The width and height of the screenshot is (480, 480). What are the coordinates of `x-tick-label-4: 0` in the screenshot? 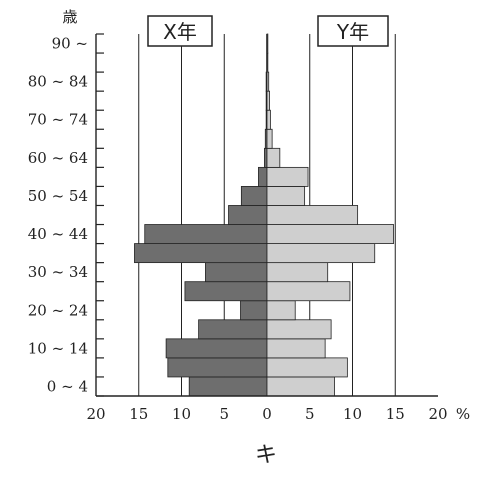 It's located at (267, 414).